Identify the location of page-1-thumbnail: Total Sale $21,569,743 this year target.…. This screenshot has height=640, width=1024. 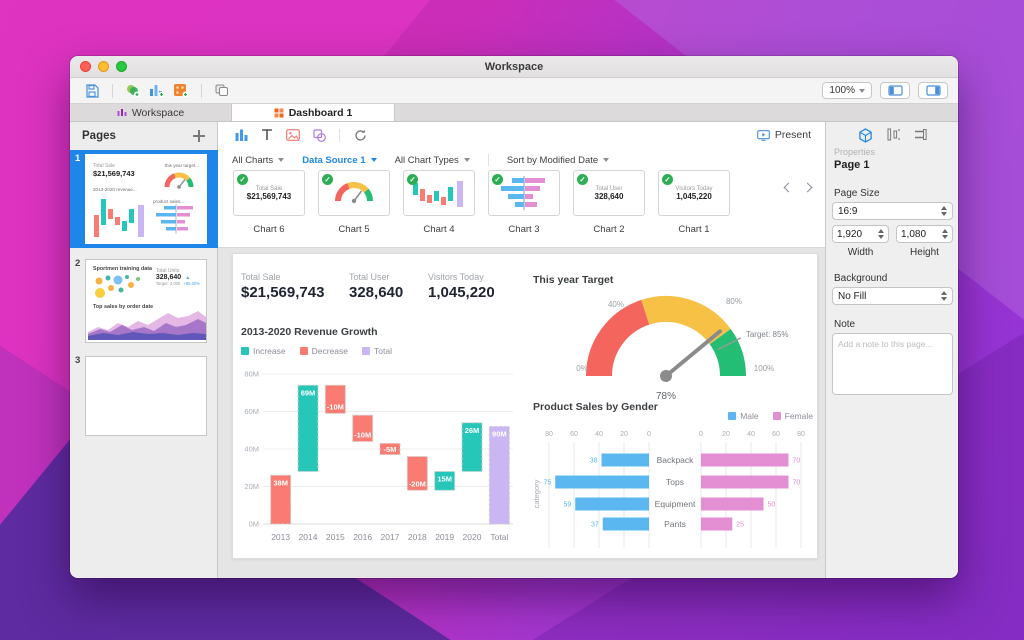
(146, 199).